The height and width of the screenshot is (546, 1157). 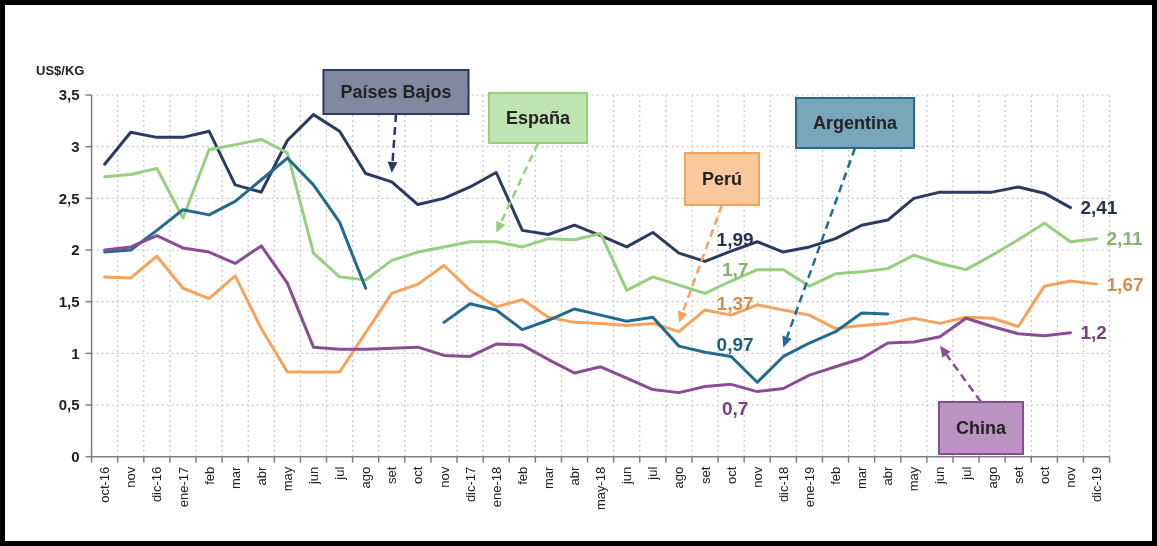 What do you see at coordinates (157, 484) in the screenshot?
I see `x-tick-label: dic-16` at bounding box center [157, 484].